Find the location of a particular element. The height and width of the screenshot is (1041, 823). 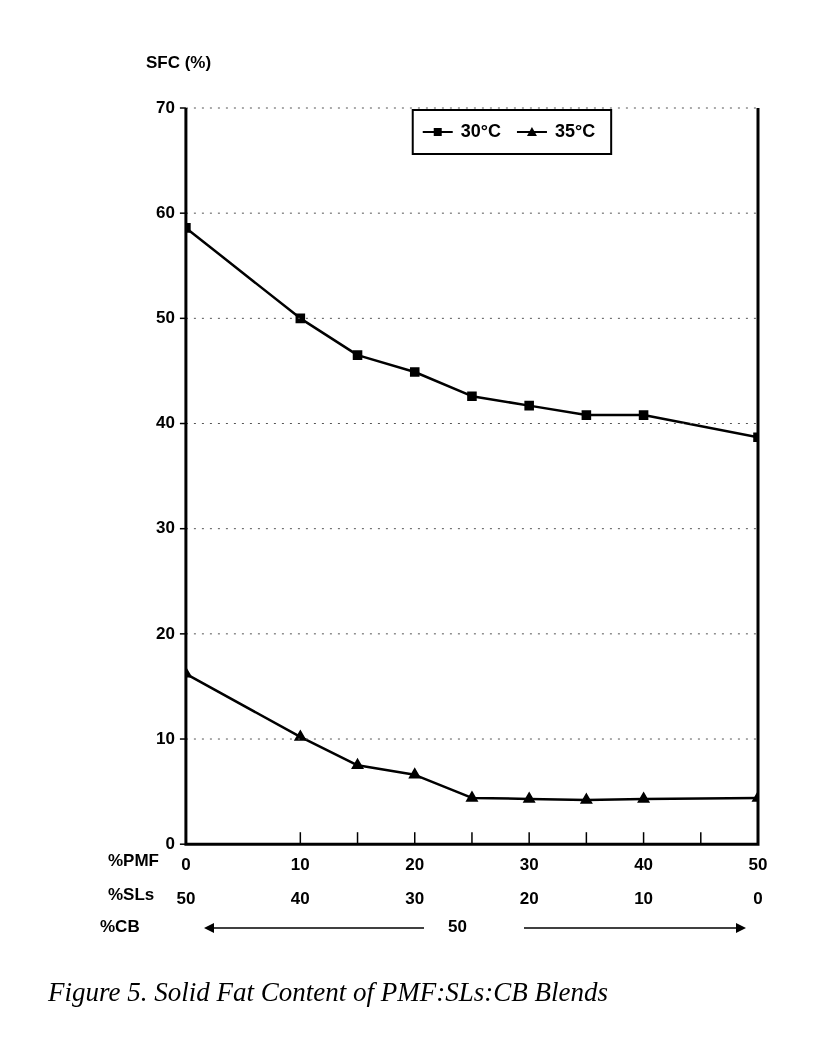

legend-label: 35°C is located at coordinates (575, 130).